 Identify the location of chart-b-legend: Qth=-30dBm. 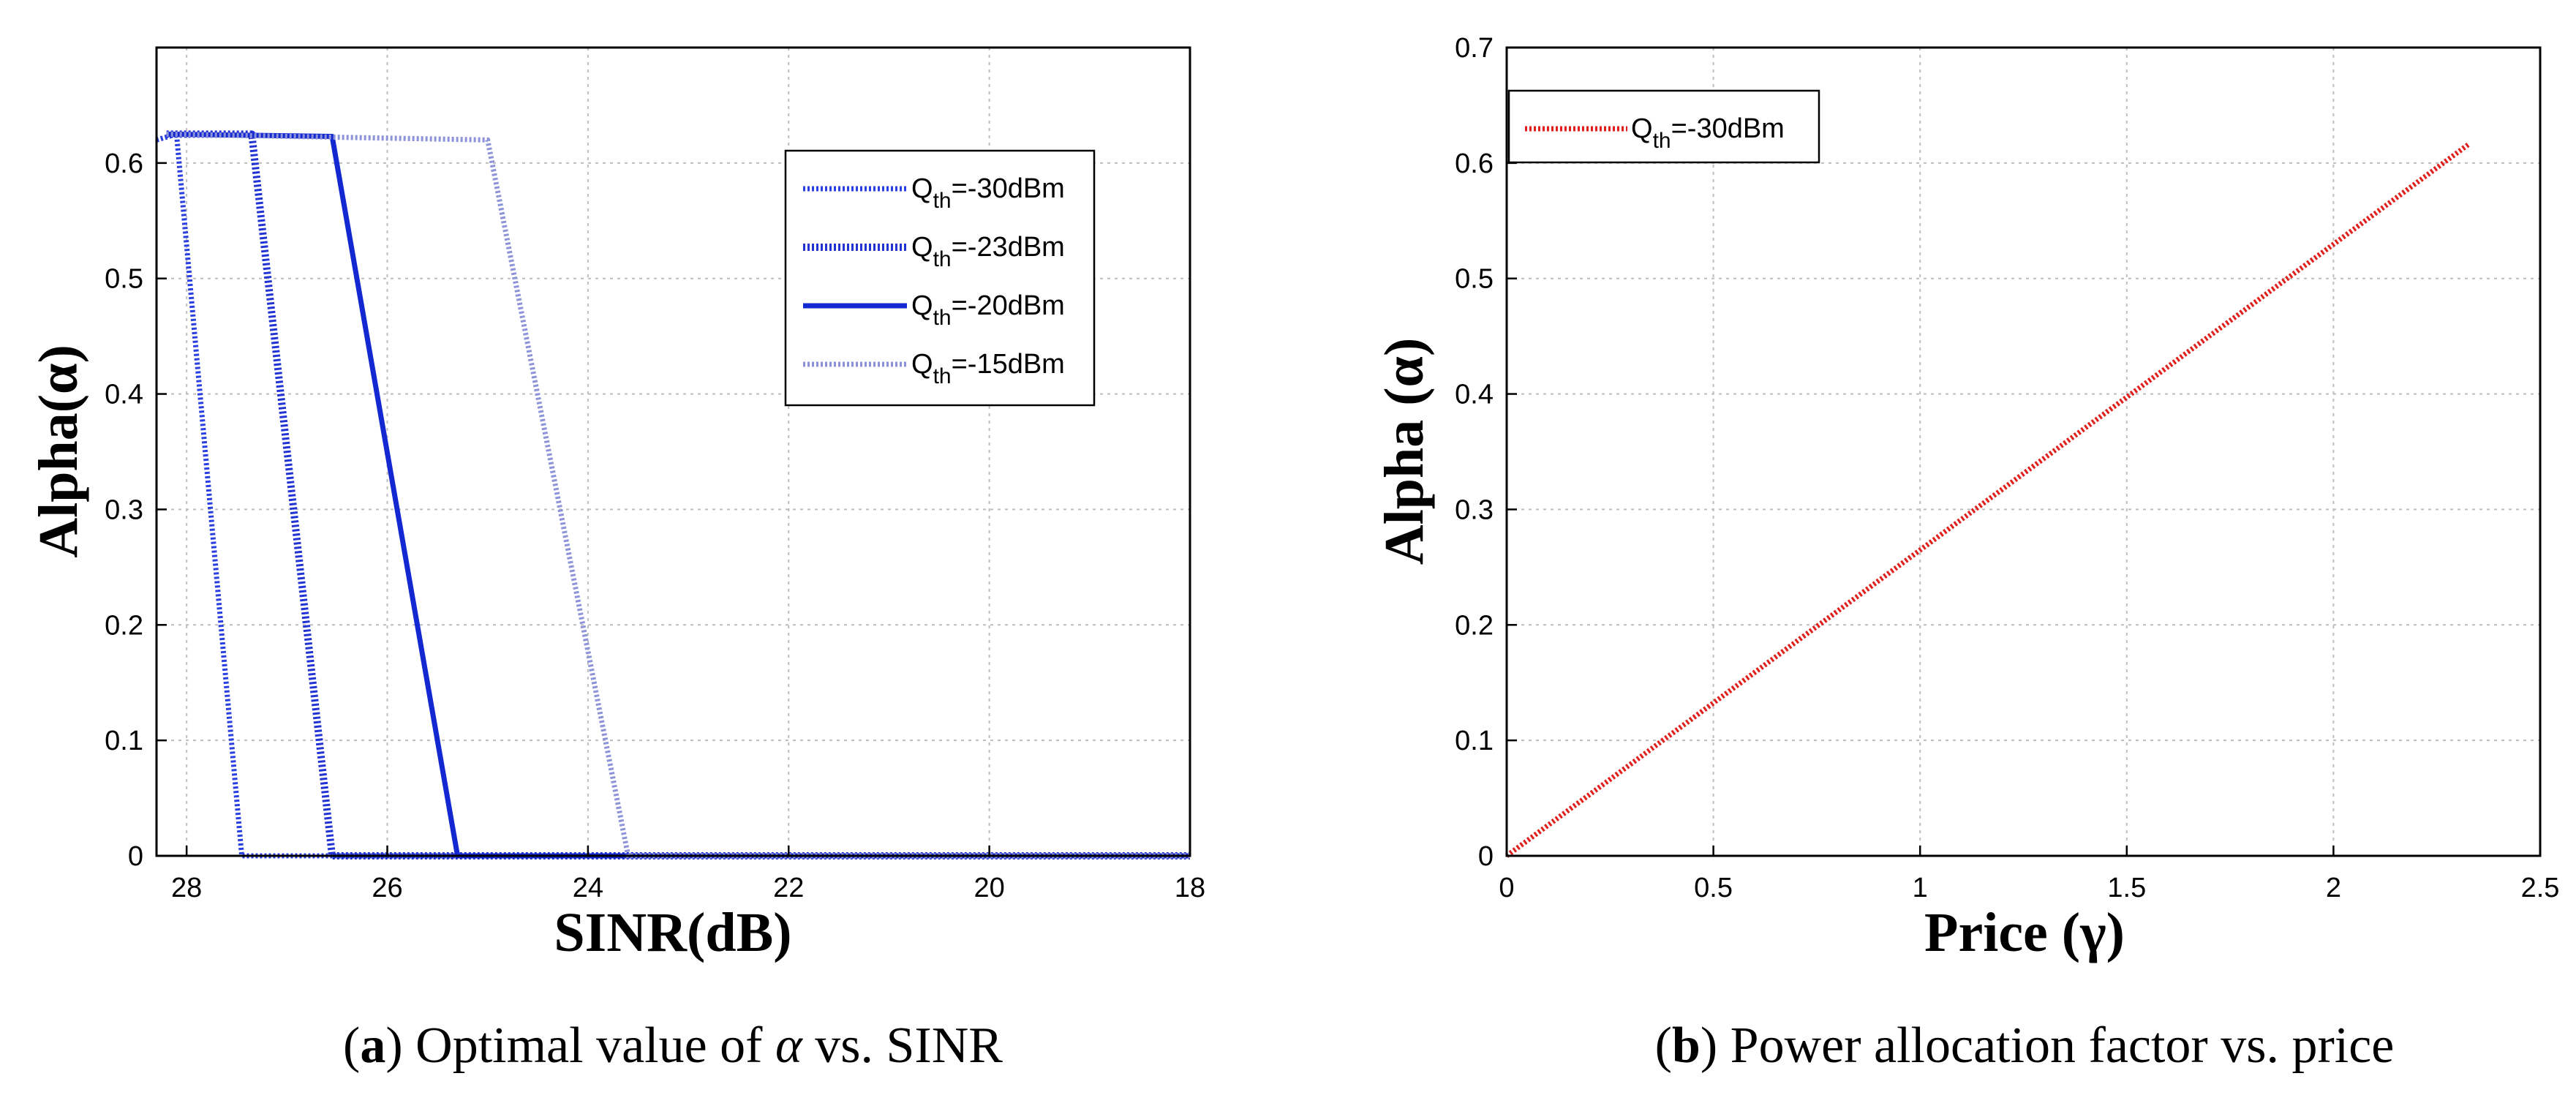
(1663, 126).